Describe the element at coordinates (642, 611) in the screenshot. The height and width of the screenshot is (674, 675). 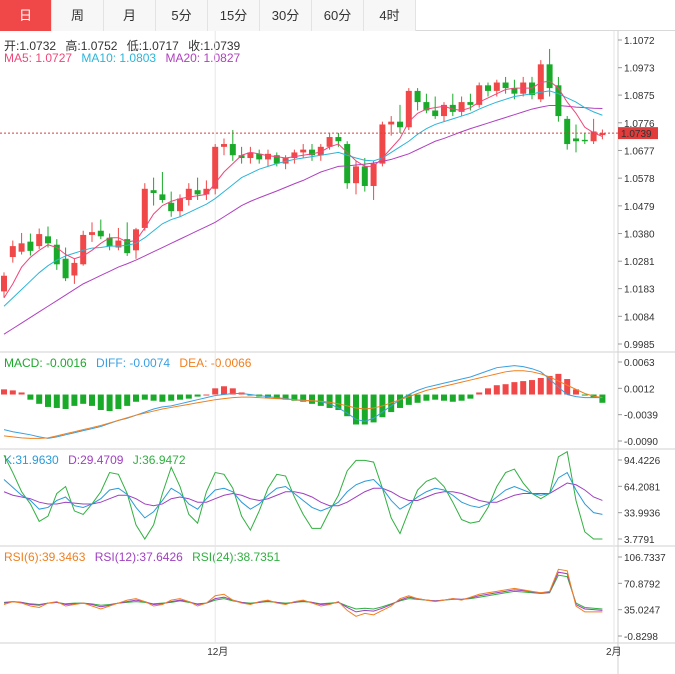
I see `rsi-axis-tick-label: 35.0247` at that location.